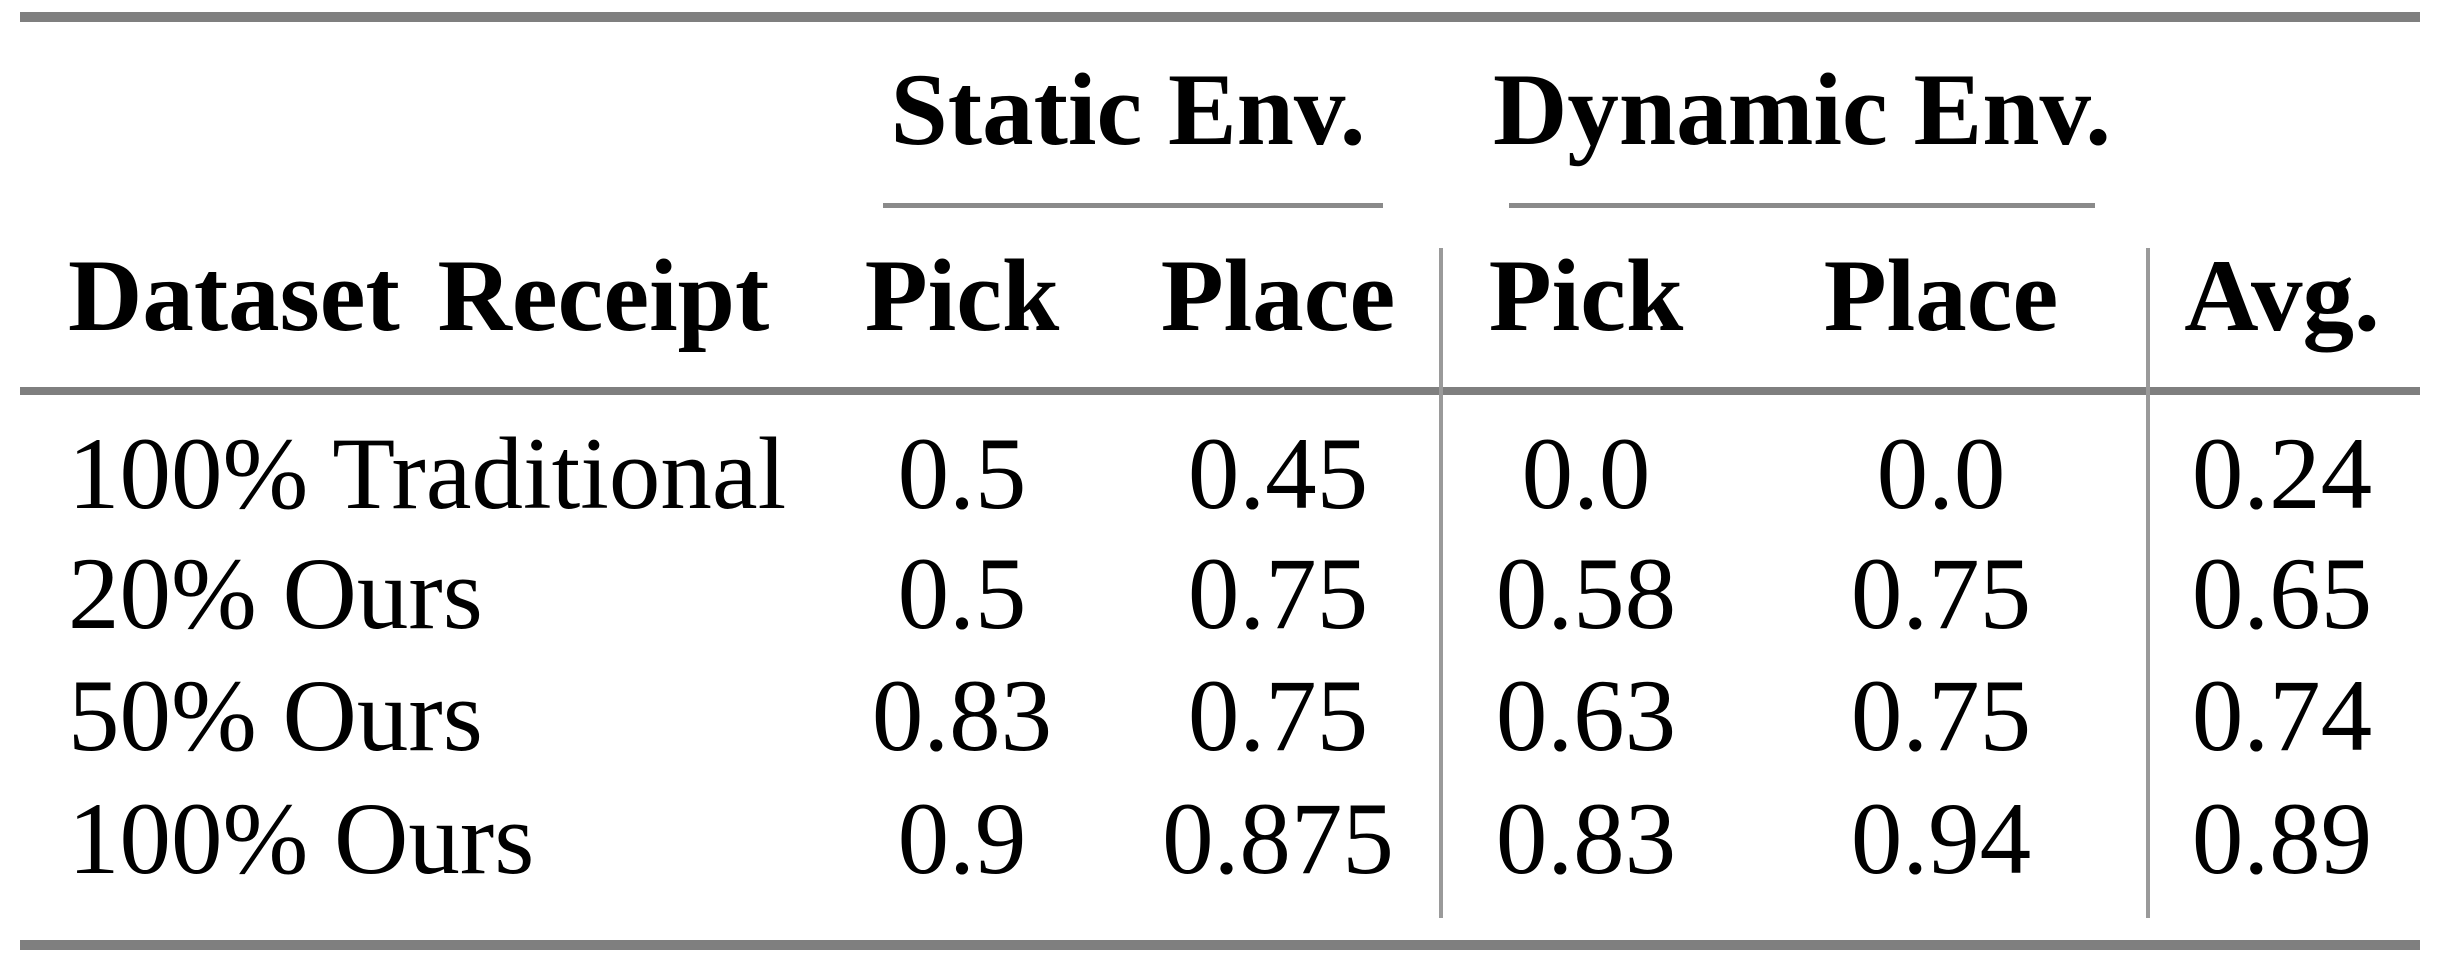 The image size is (2440, 966). I want to click on row-label: 20% Ours, so click(275, 594).